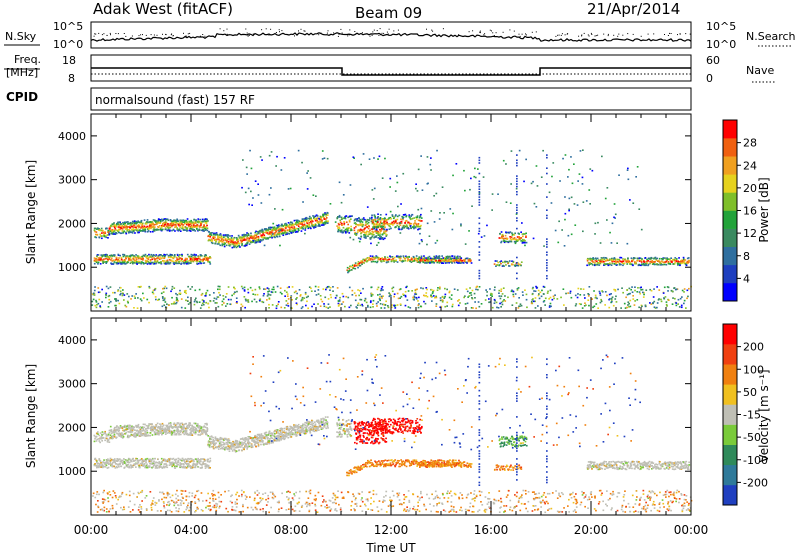  Describe the element at coordinates (721, 44) in the screenshot. I see `noise-tick-bottom-right: 10^0` at that location.